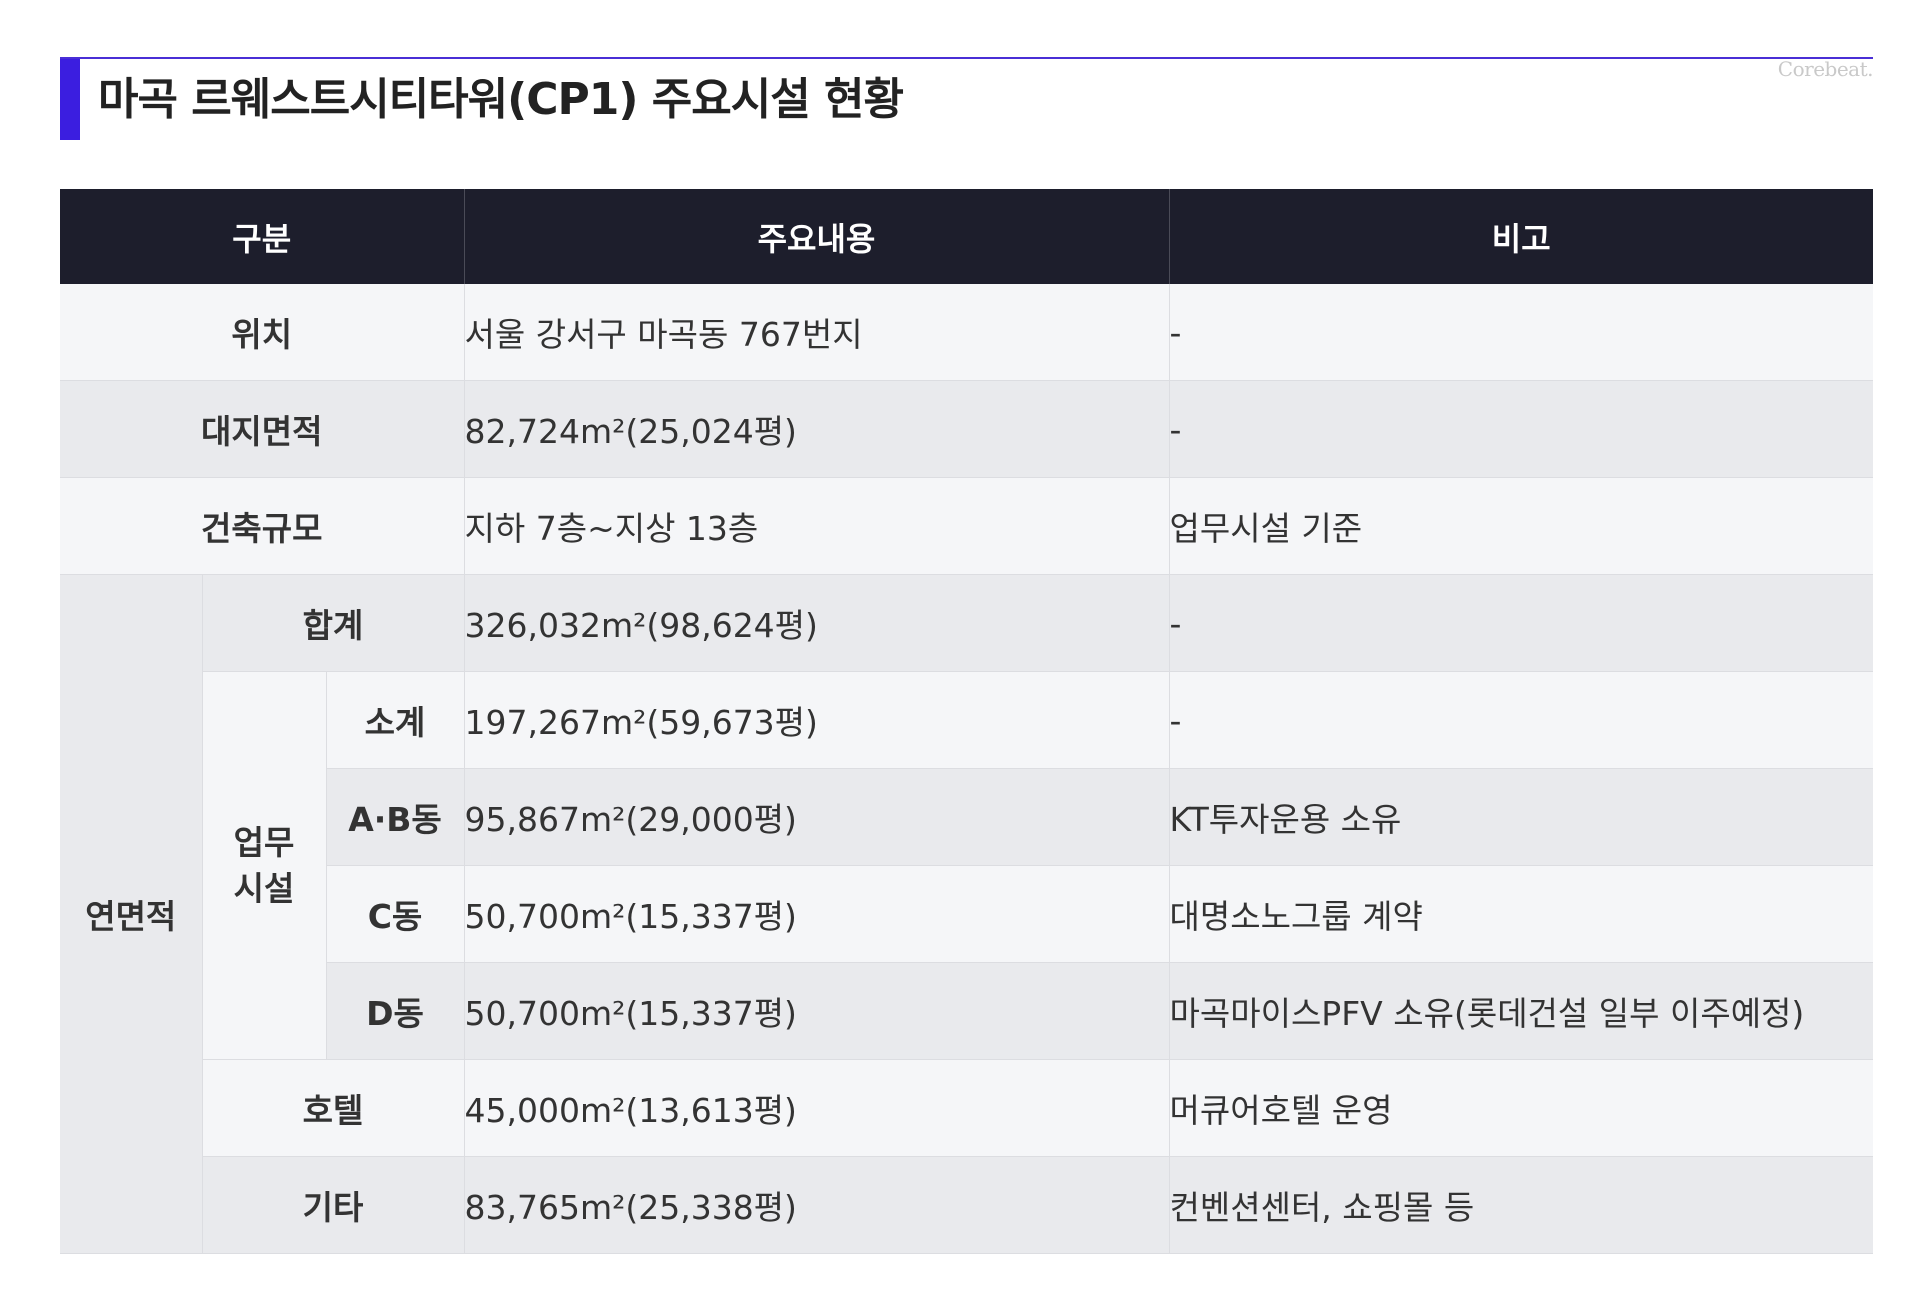  Describe the element at coordinates (70, 99) in the screenshot. I see `title-accent-bar` at that location.